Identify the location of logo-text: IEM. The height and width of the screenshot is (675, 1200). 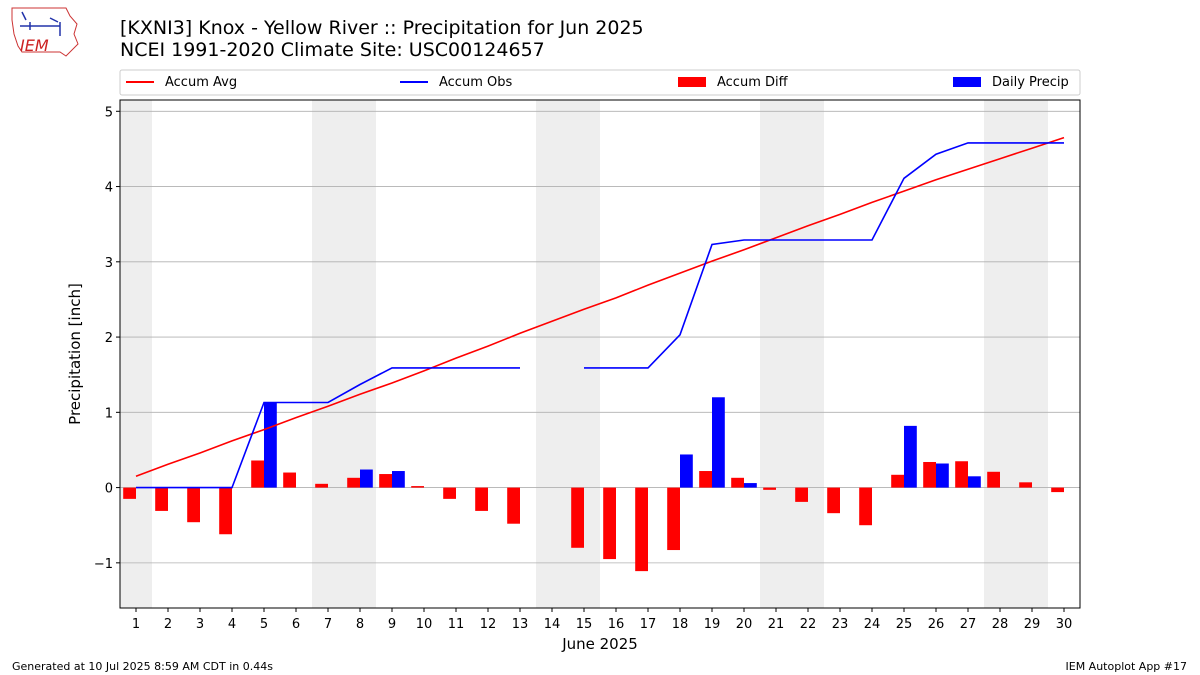
(34, 45).